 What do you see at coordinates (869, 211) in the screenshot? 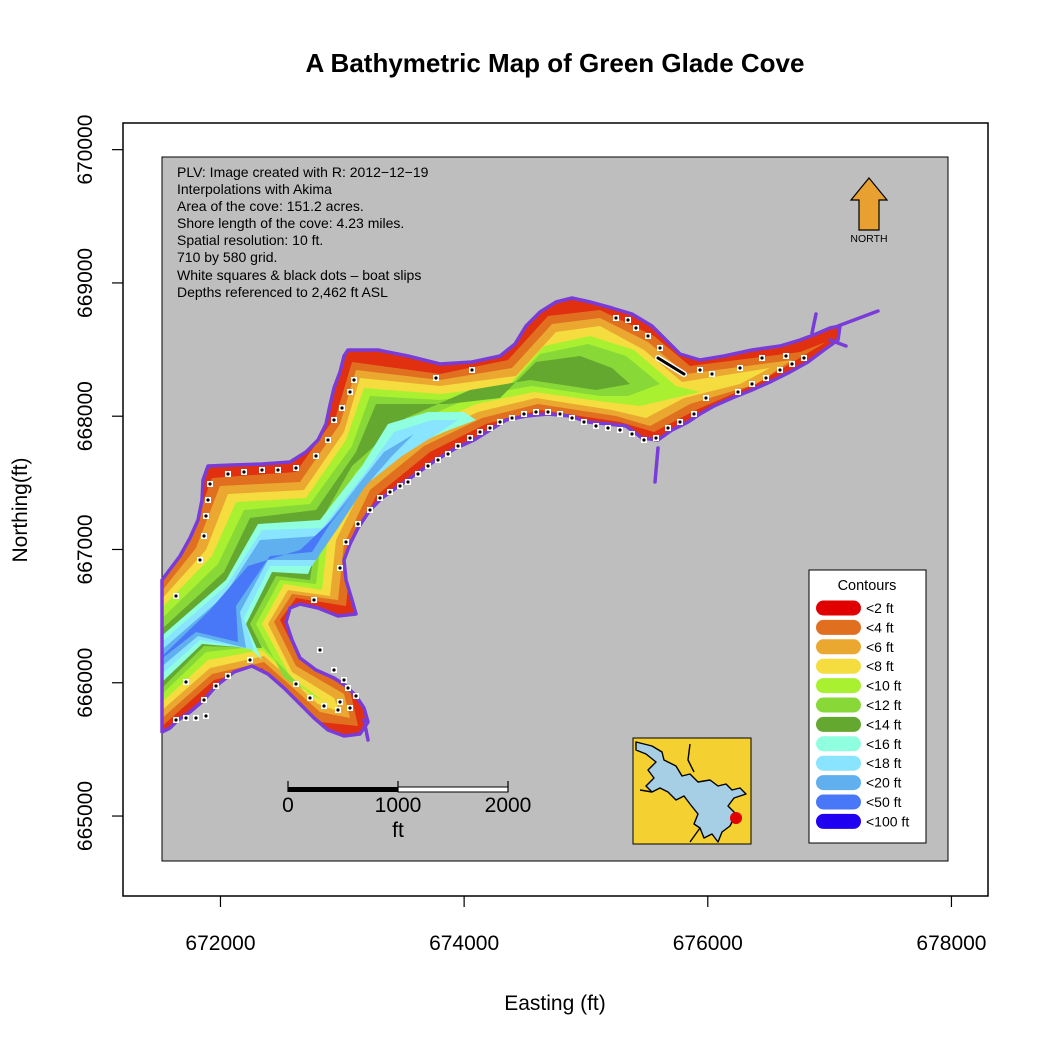
I see `north-arrow: NORTH` at bounding box center [869, 211].